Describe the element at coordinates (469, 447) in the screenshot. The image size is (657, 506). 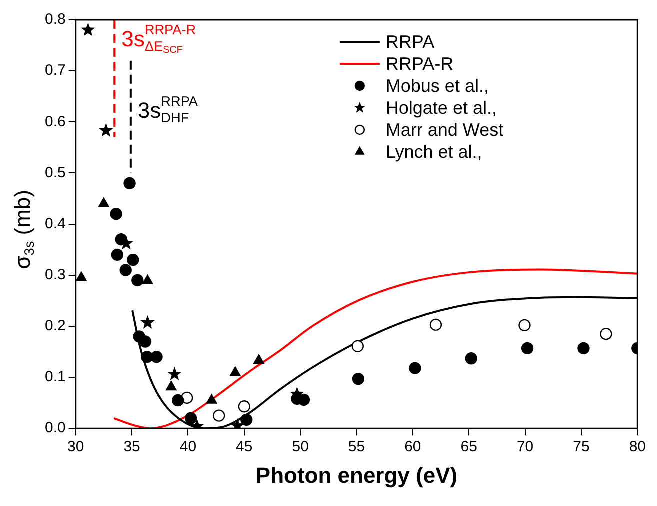
I see `x-tick-label: 65` at that location.